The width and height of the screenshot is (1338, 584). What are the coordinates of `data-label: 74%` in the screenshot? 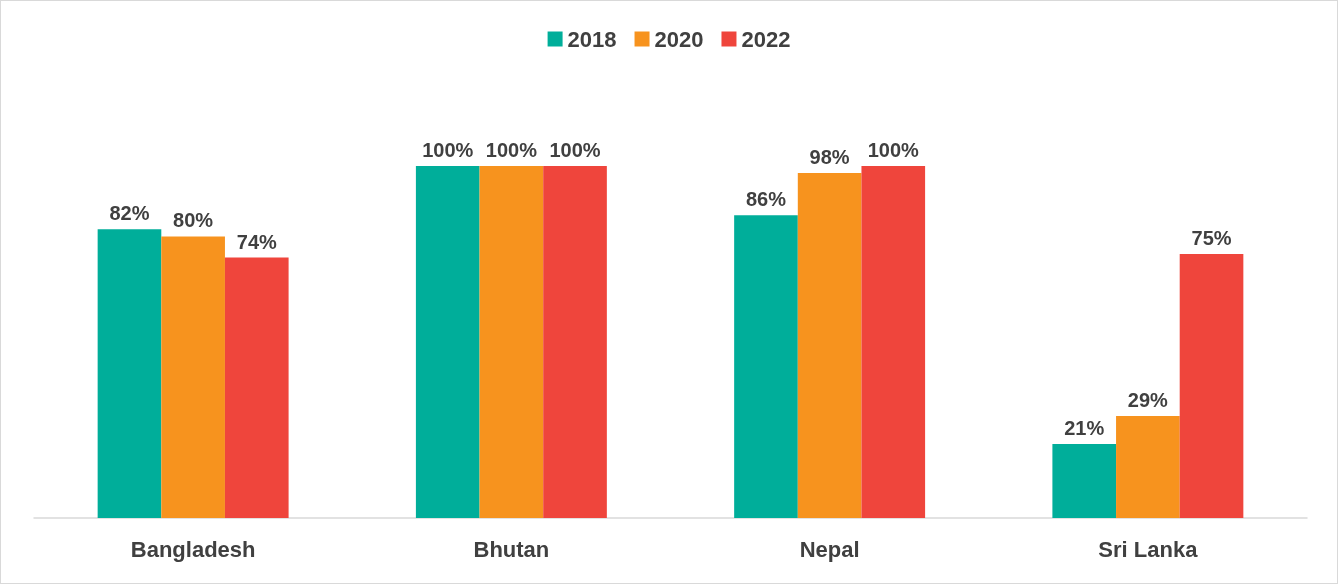 It's located at (257, 241).